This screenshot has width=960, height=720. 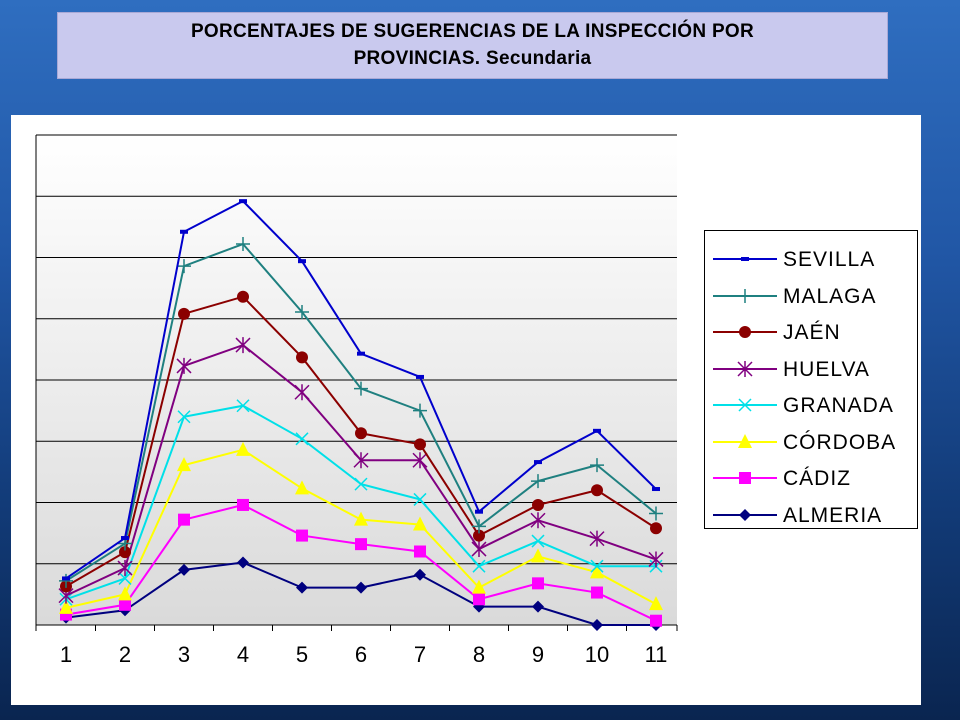 I want to click on x-tick-label: 10, so click(x=597, y=654).